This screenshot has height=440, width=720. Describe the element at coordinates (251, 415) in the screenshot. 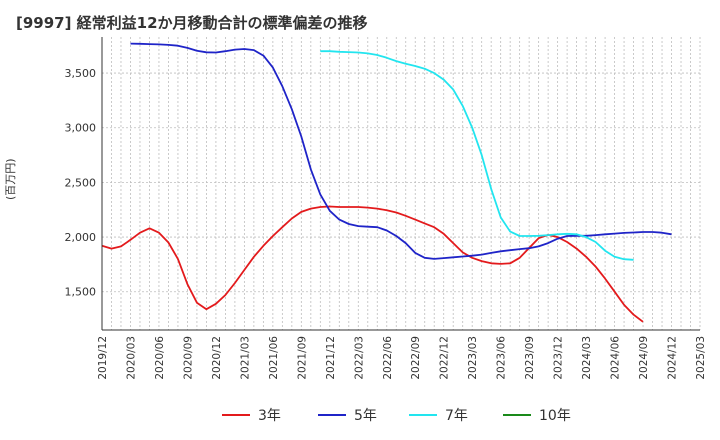

I see `legend-item: 3年` at that location.